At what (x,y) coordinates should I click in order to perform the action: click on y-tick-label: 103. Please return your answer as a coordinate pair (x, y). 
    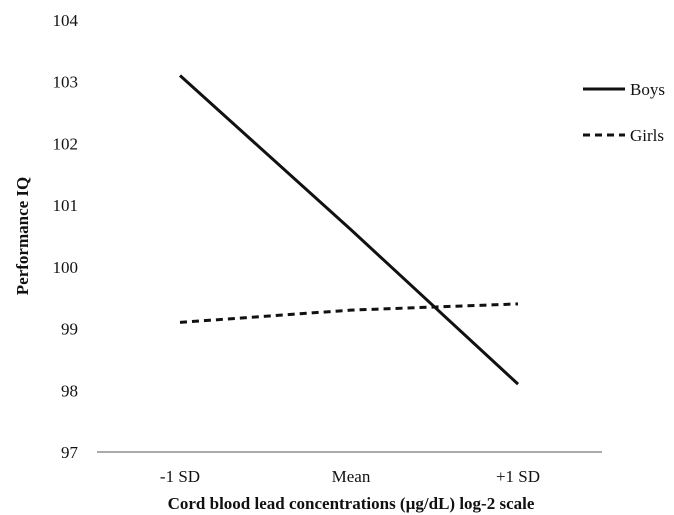
    Looking at the image, I should click on (66, 82).